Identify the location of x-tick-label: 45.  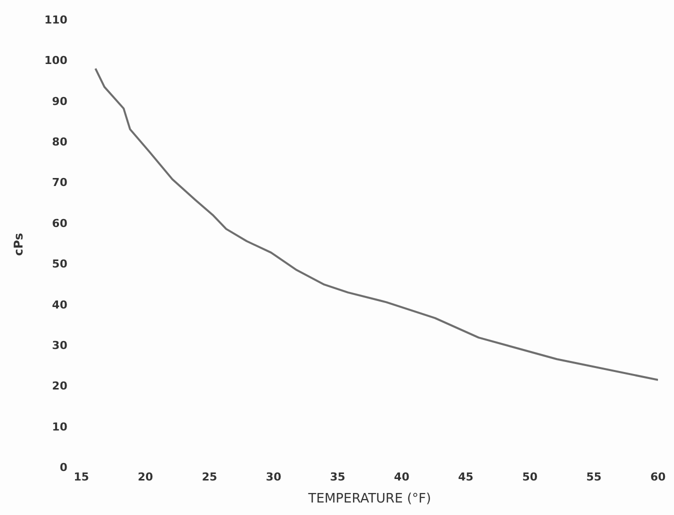
(466, 477).